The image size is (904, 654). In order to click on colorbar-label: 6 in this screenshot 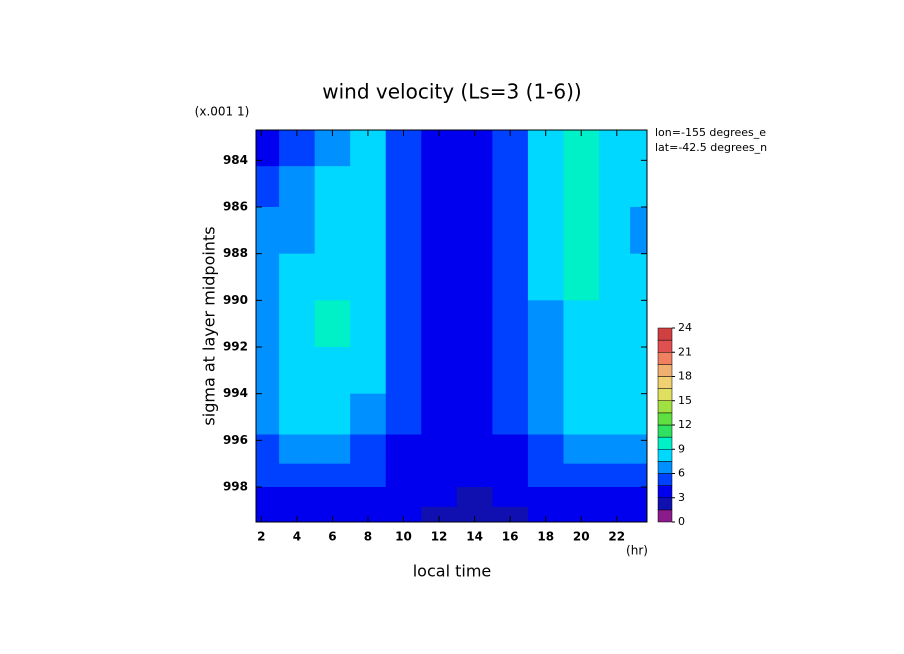, I will do `click(681, 473)`.